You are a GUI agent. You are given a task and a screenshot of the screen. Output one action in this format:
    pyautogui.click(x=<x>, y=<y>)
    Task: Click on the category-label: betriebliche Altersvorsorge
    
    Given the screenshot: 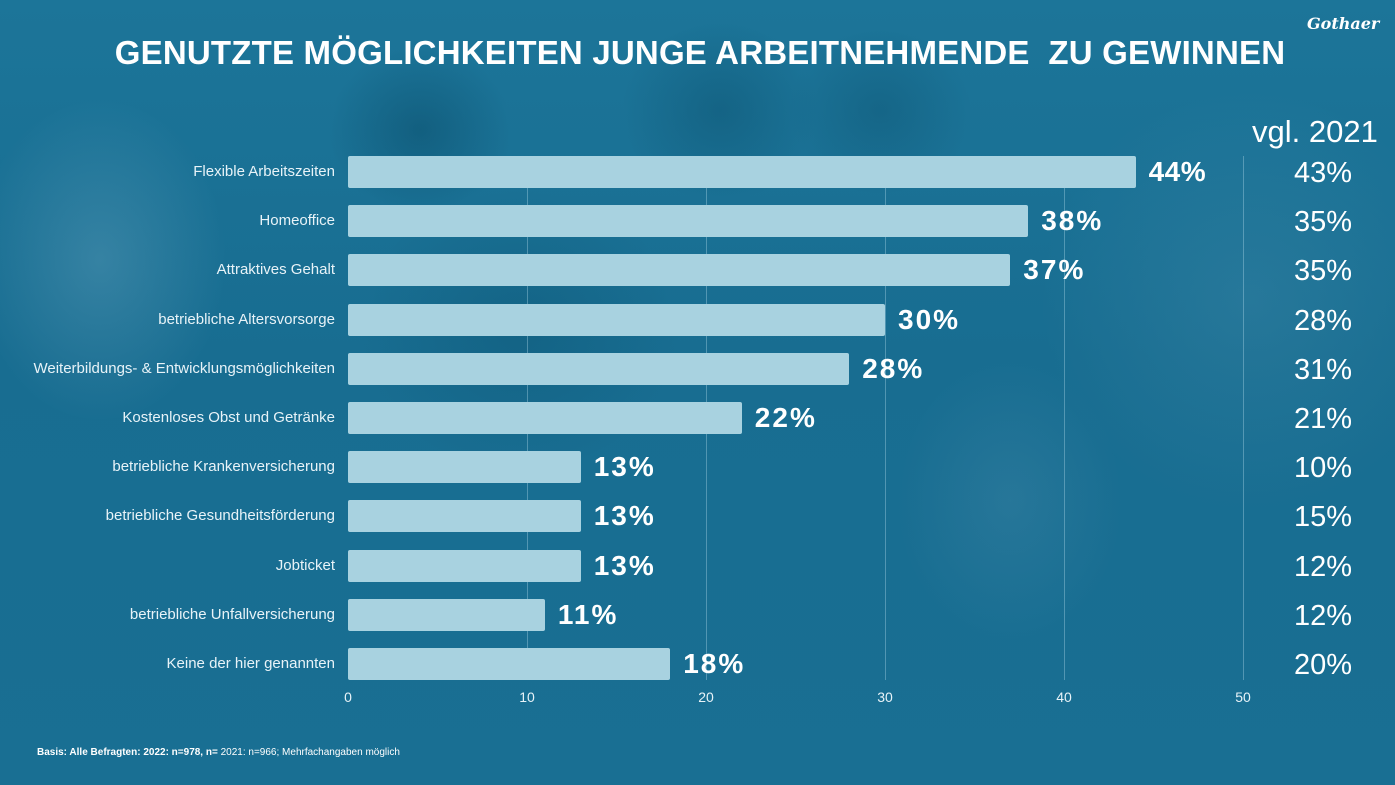 What is the action you would take?
    pyautogui.click(x=246, y=319)
    